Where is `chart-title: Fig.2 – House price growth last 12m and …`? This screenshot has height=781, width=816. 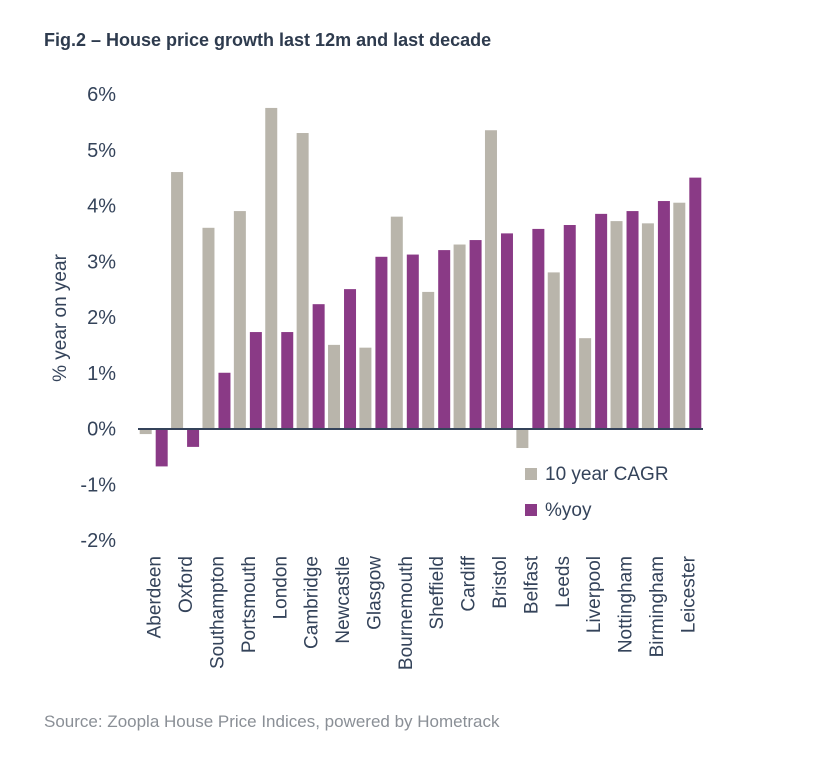 chart-title: Fig.2 – House price growth last 12m and … is located at coordinates (268, 40).